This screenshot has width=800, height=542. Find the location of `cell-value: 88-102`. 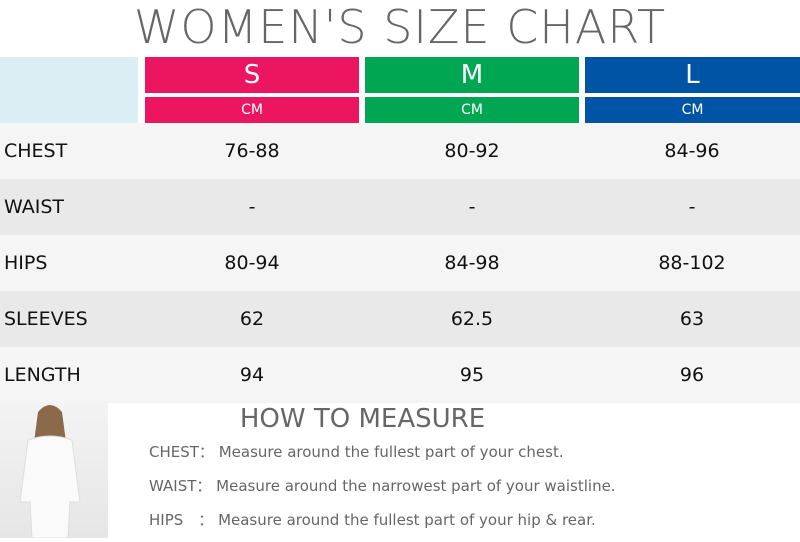

cell-value: 88-102 is located at coordinates (692, 263).